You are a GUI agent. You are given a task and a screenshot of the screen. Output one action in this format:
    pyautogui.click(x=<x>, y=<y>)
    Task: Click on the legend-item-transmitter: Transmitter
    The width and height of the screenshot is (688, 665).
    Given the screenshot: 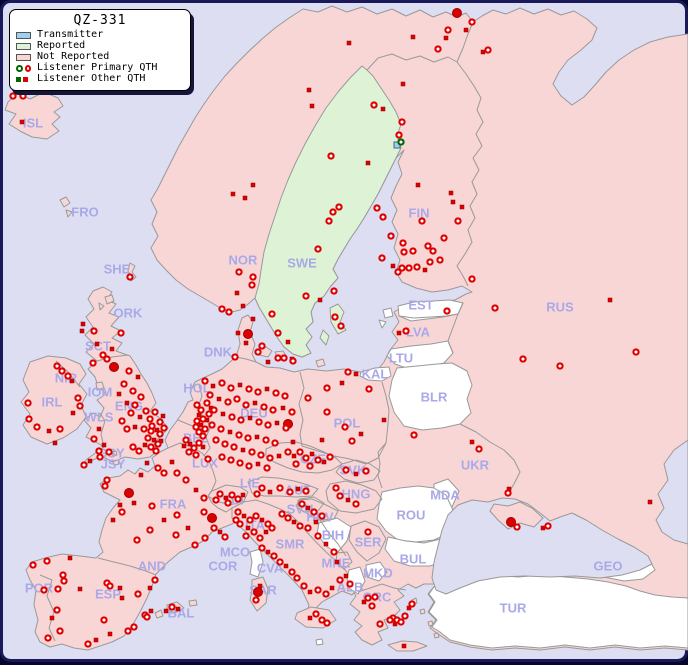 What is the action you would take?
    pyautogui.click(x=100, y=35)
    